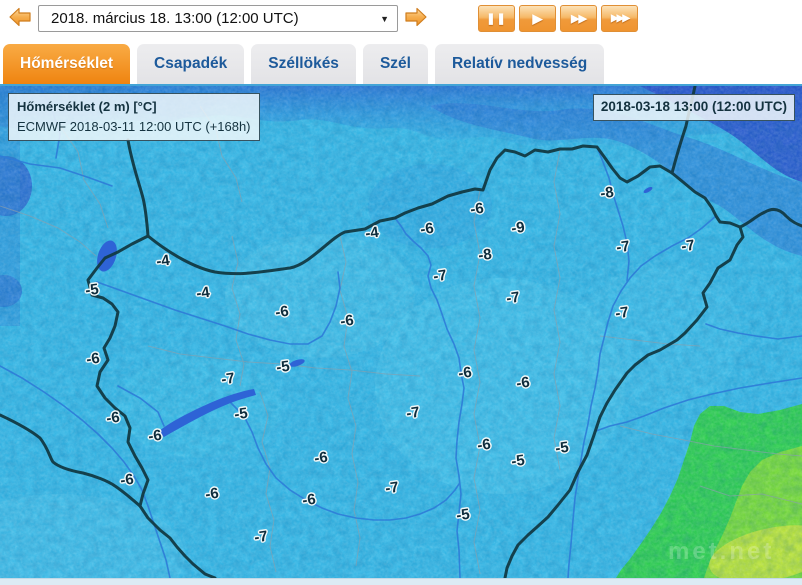  I want to click on next-step-button, so click(416, 18).